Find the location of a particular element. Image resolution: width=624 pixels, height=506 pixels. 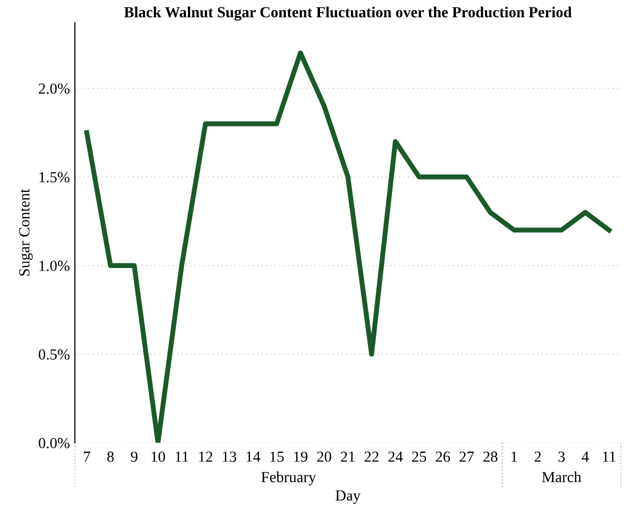

x-tick-label: 24 is located at coordinates (395, 457).